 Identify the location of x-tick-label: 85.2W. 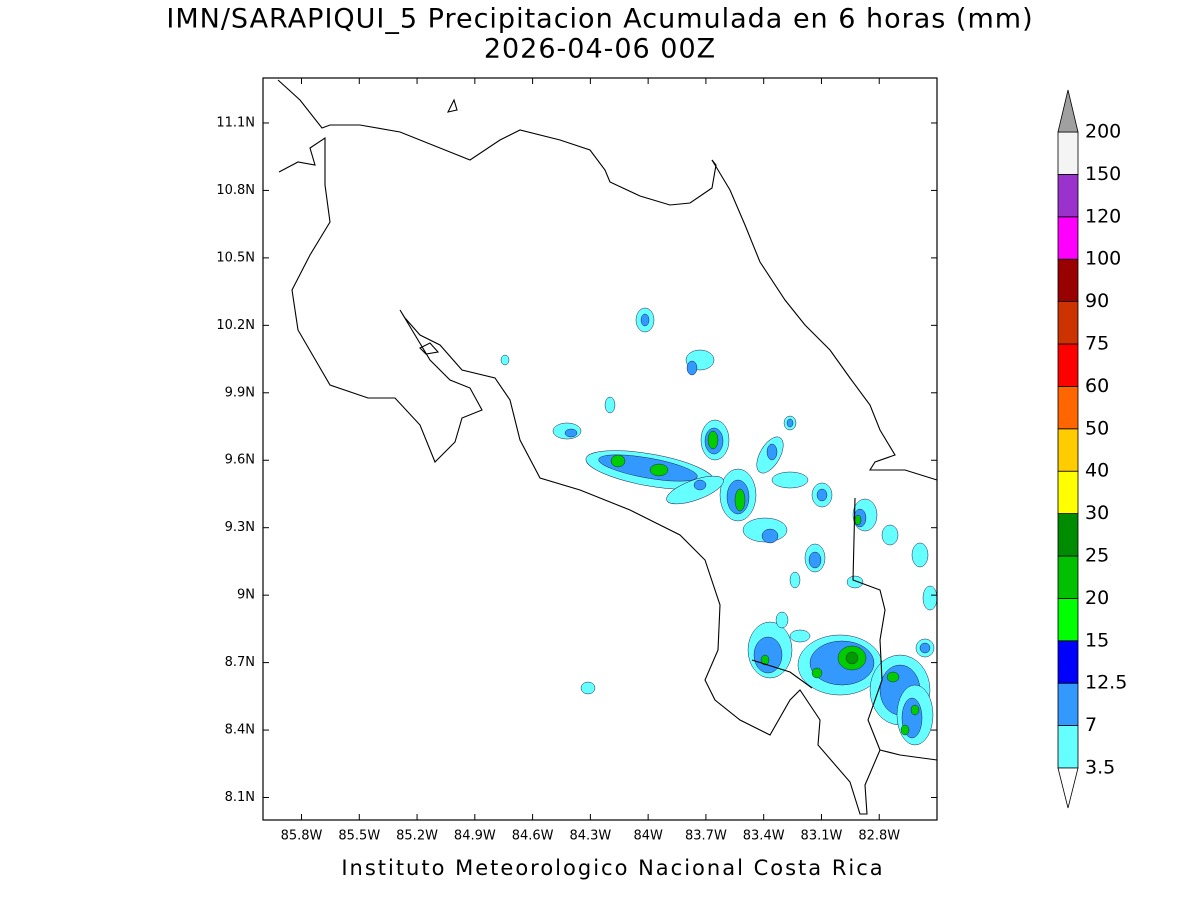
(417, 836).